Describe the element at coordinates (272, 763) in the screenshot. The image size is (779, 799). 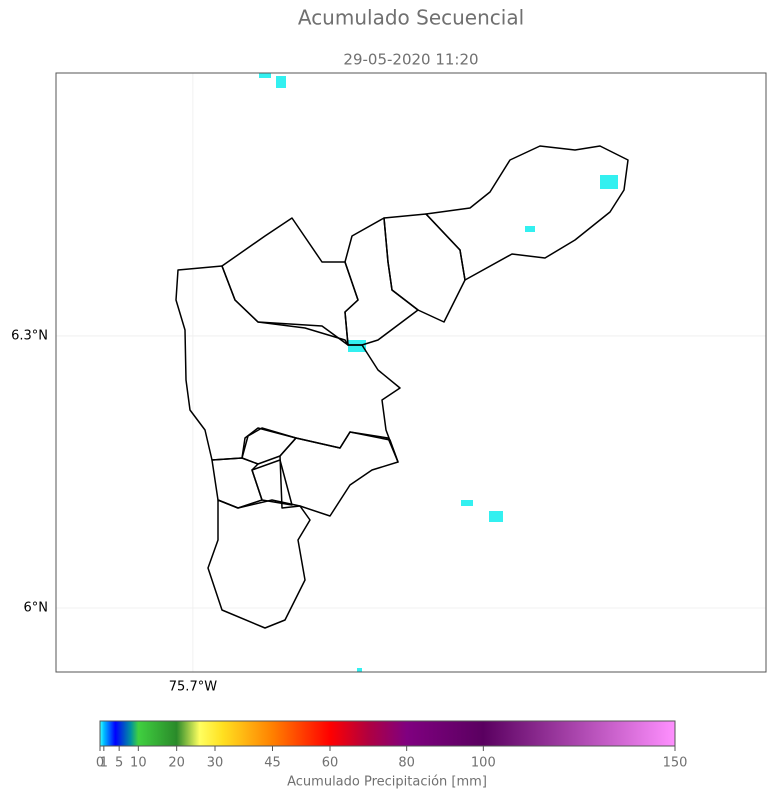
I see `colorbar-tick-label: 45` at that location.